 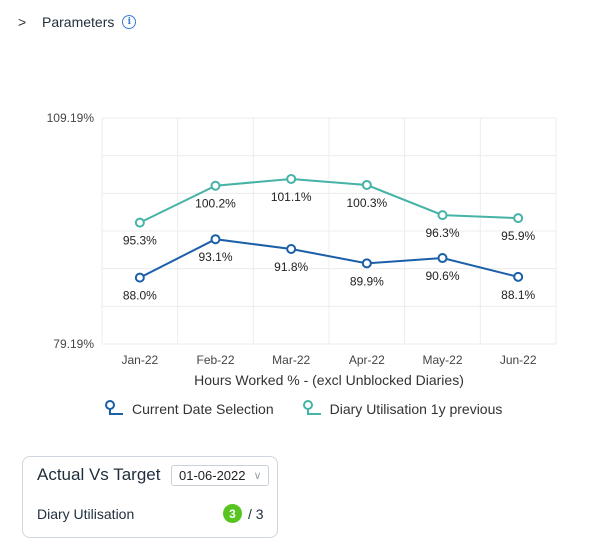 I want to click on legend-item-current: Current Date Selection, so click(x=189, y=409).